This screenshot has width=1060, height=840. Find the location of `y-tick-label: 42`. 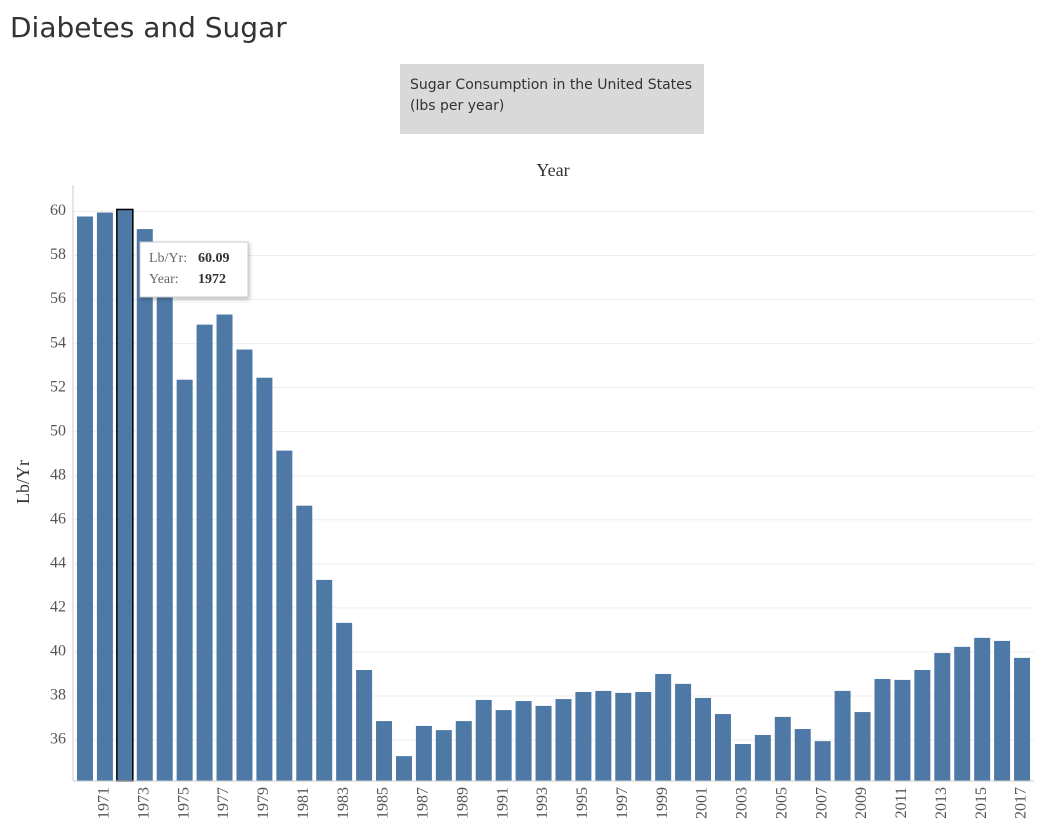

y-tick-label: 42 is located at coordinates (58, 607).